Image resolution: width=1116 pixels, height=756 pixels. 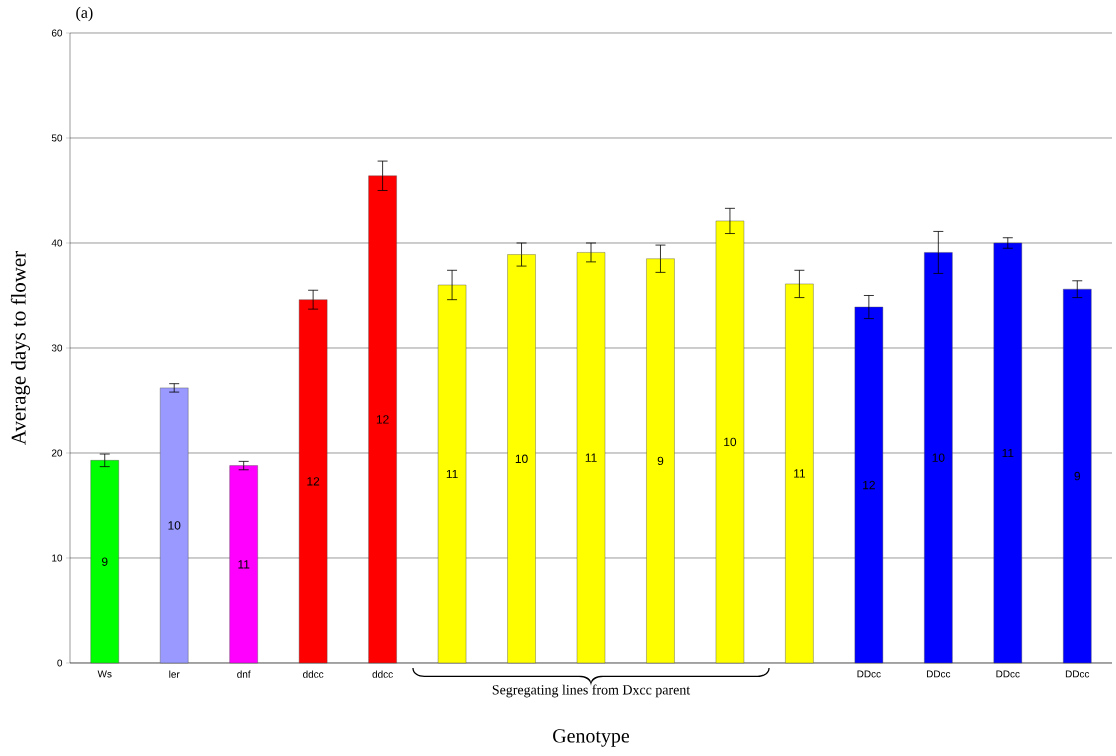 What do you see at coordinates (104, 674) in the screenshot?
I see `x-tick-label: Ws` at bounding box center [104, 674].